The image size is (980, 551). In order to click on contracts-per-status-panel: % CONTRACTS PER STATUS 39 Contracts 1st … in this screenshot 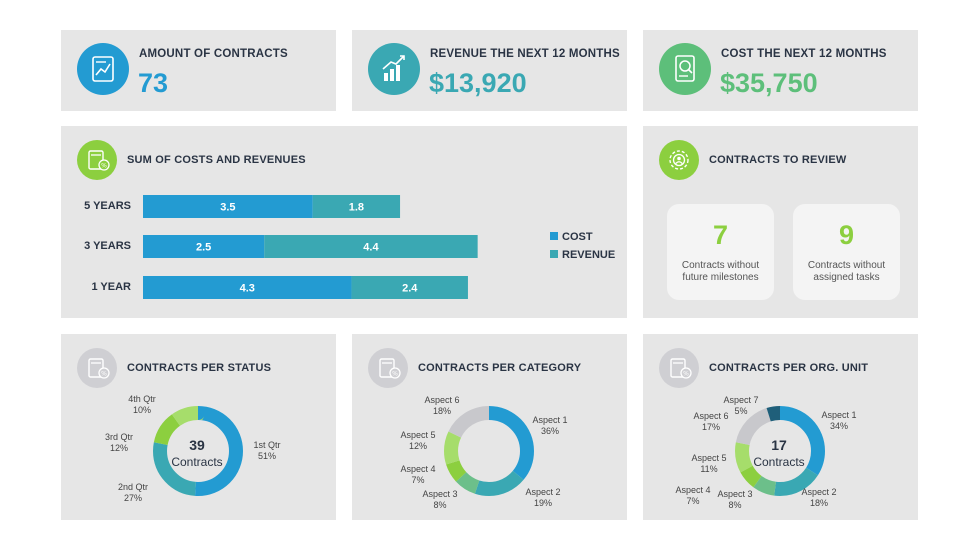, I will do `click(198, 427)`.